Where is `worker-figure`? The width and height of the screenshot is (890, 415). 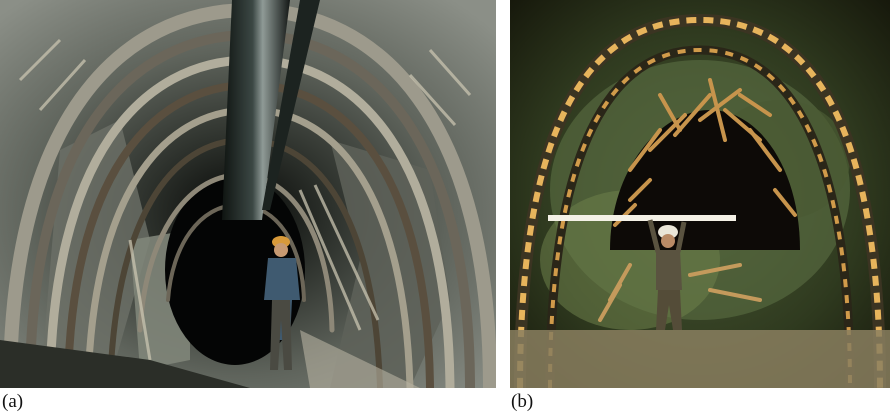 worker-figure is located at coordinates (667, 274).